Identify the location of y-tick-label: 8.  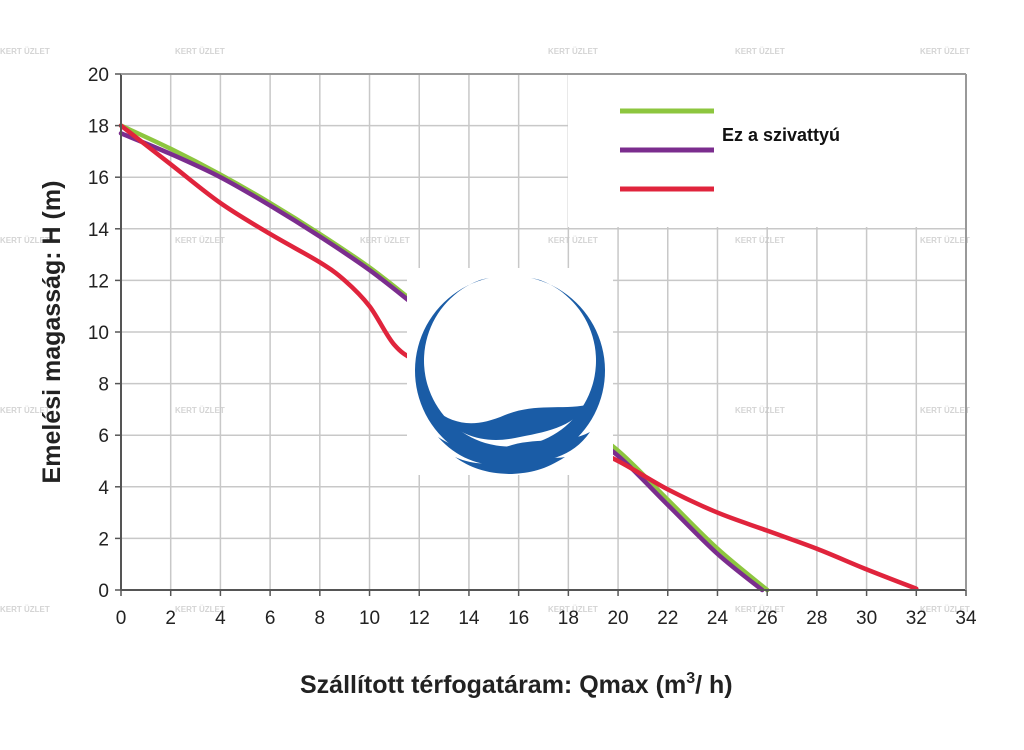
(103, 385).